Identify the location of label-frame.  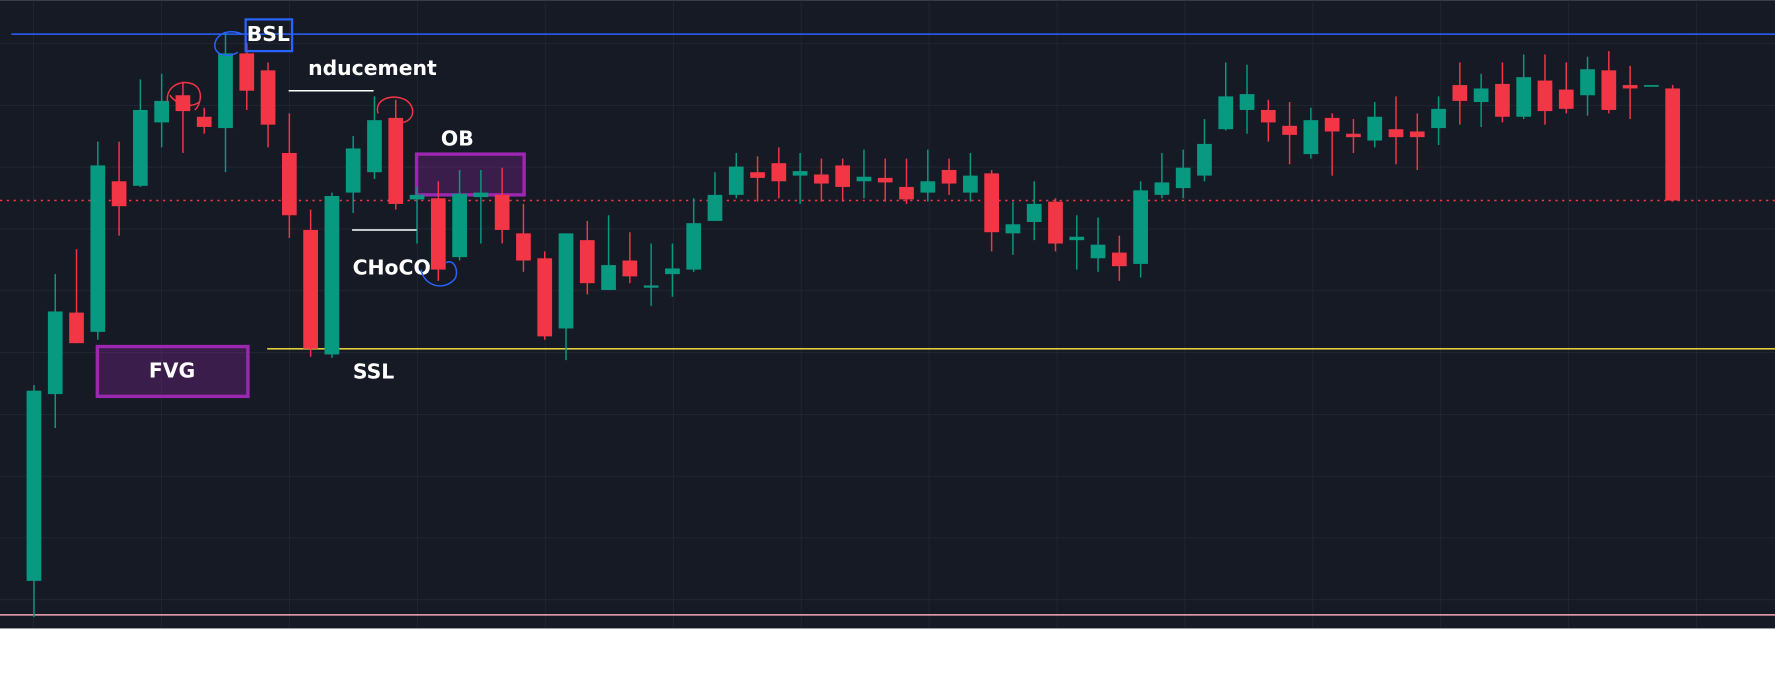
(269, 35).